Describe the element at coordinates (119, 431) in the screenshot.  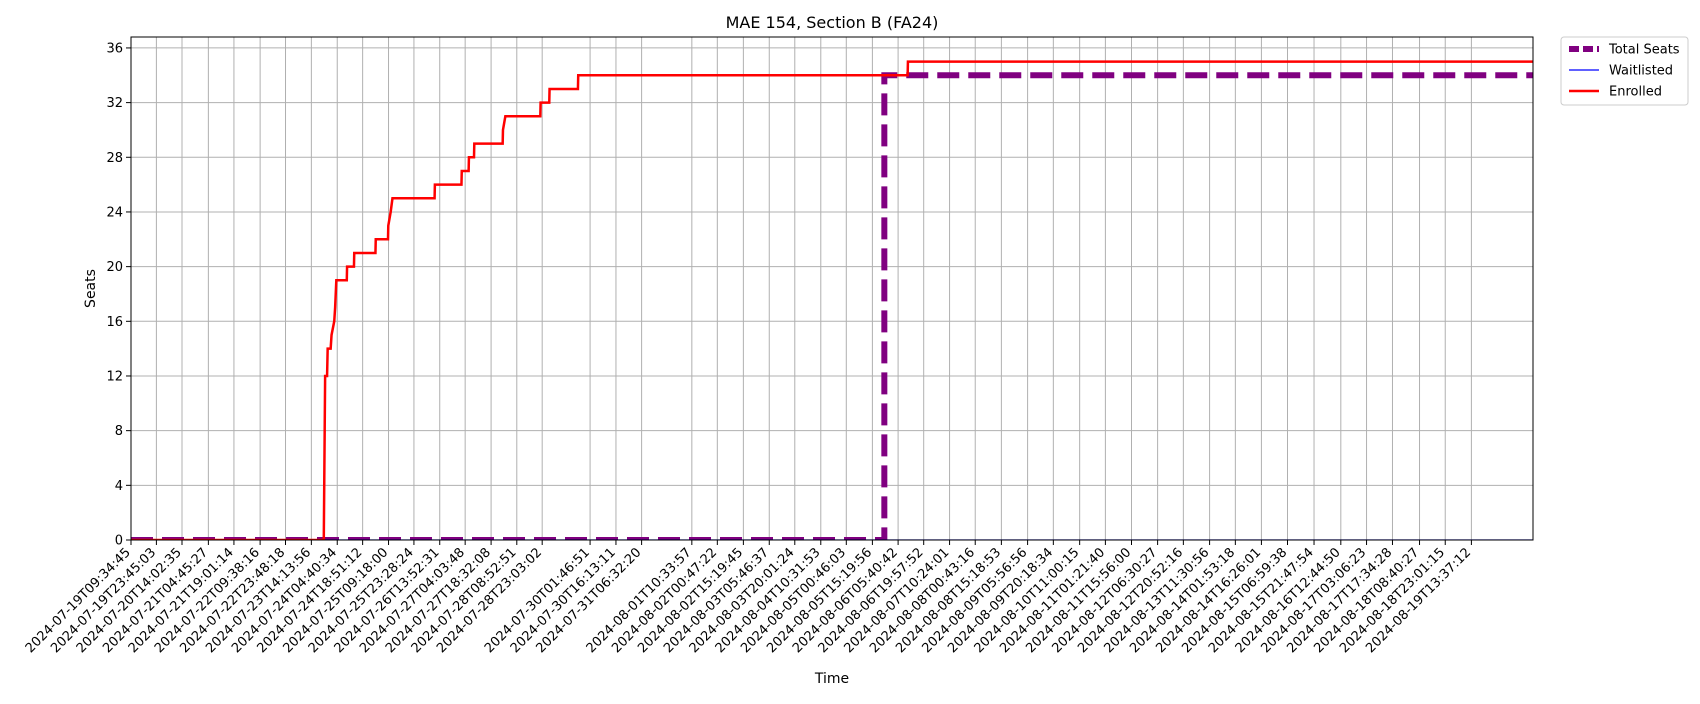
I see `y-tick-label: 8` at that location.